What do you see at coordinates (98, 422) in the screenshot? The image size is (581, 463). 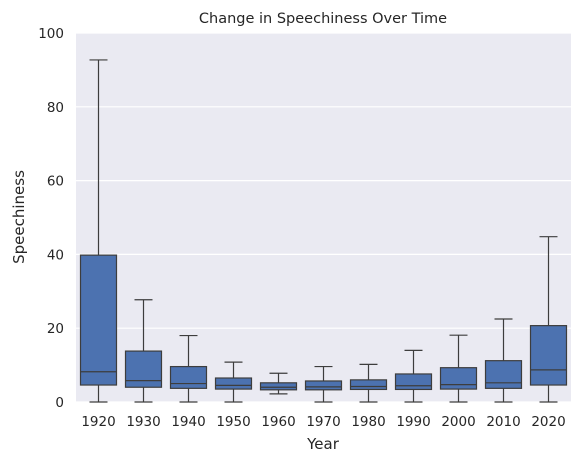 I see `x-tick-label: 1920` at bounding box center [98, 422].